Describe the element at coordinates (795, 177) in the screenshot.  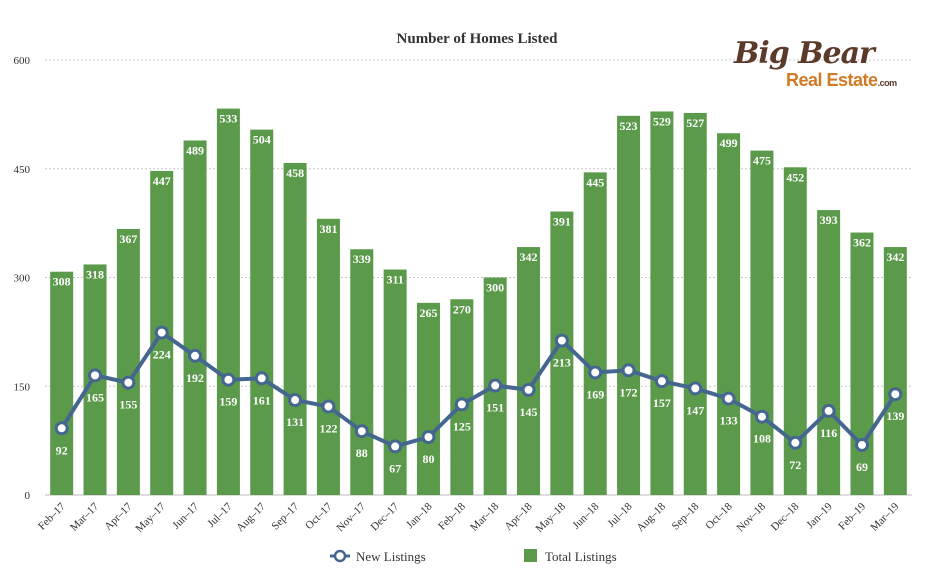
I see `bar-data-label: 452` at that location.